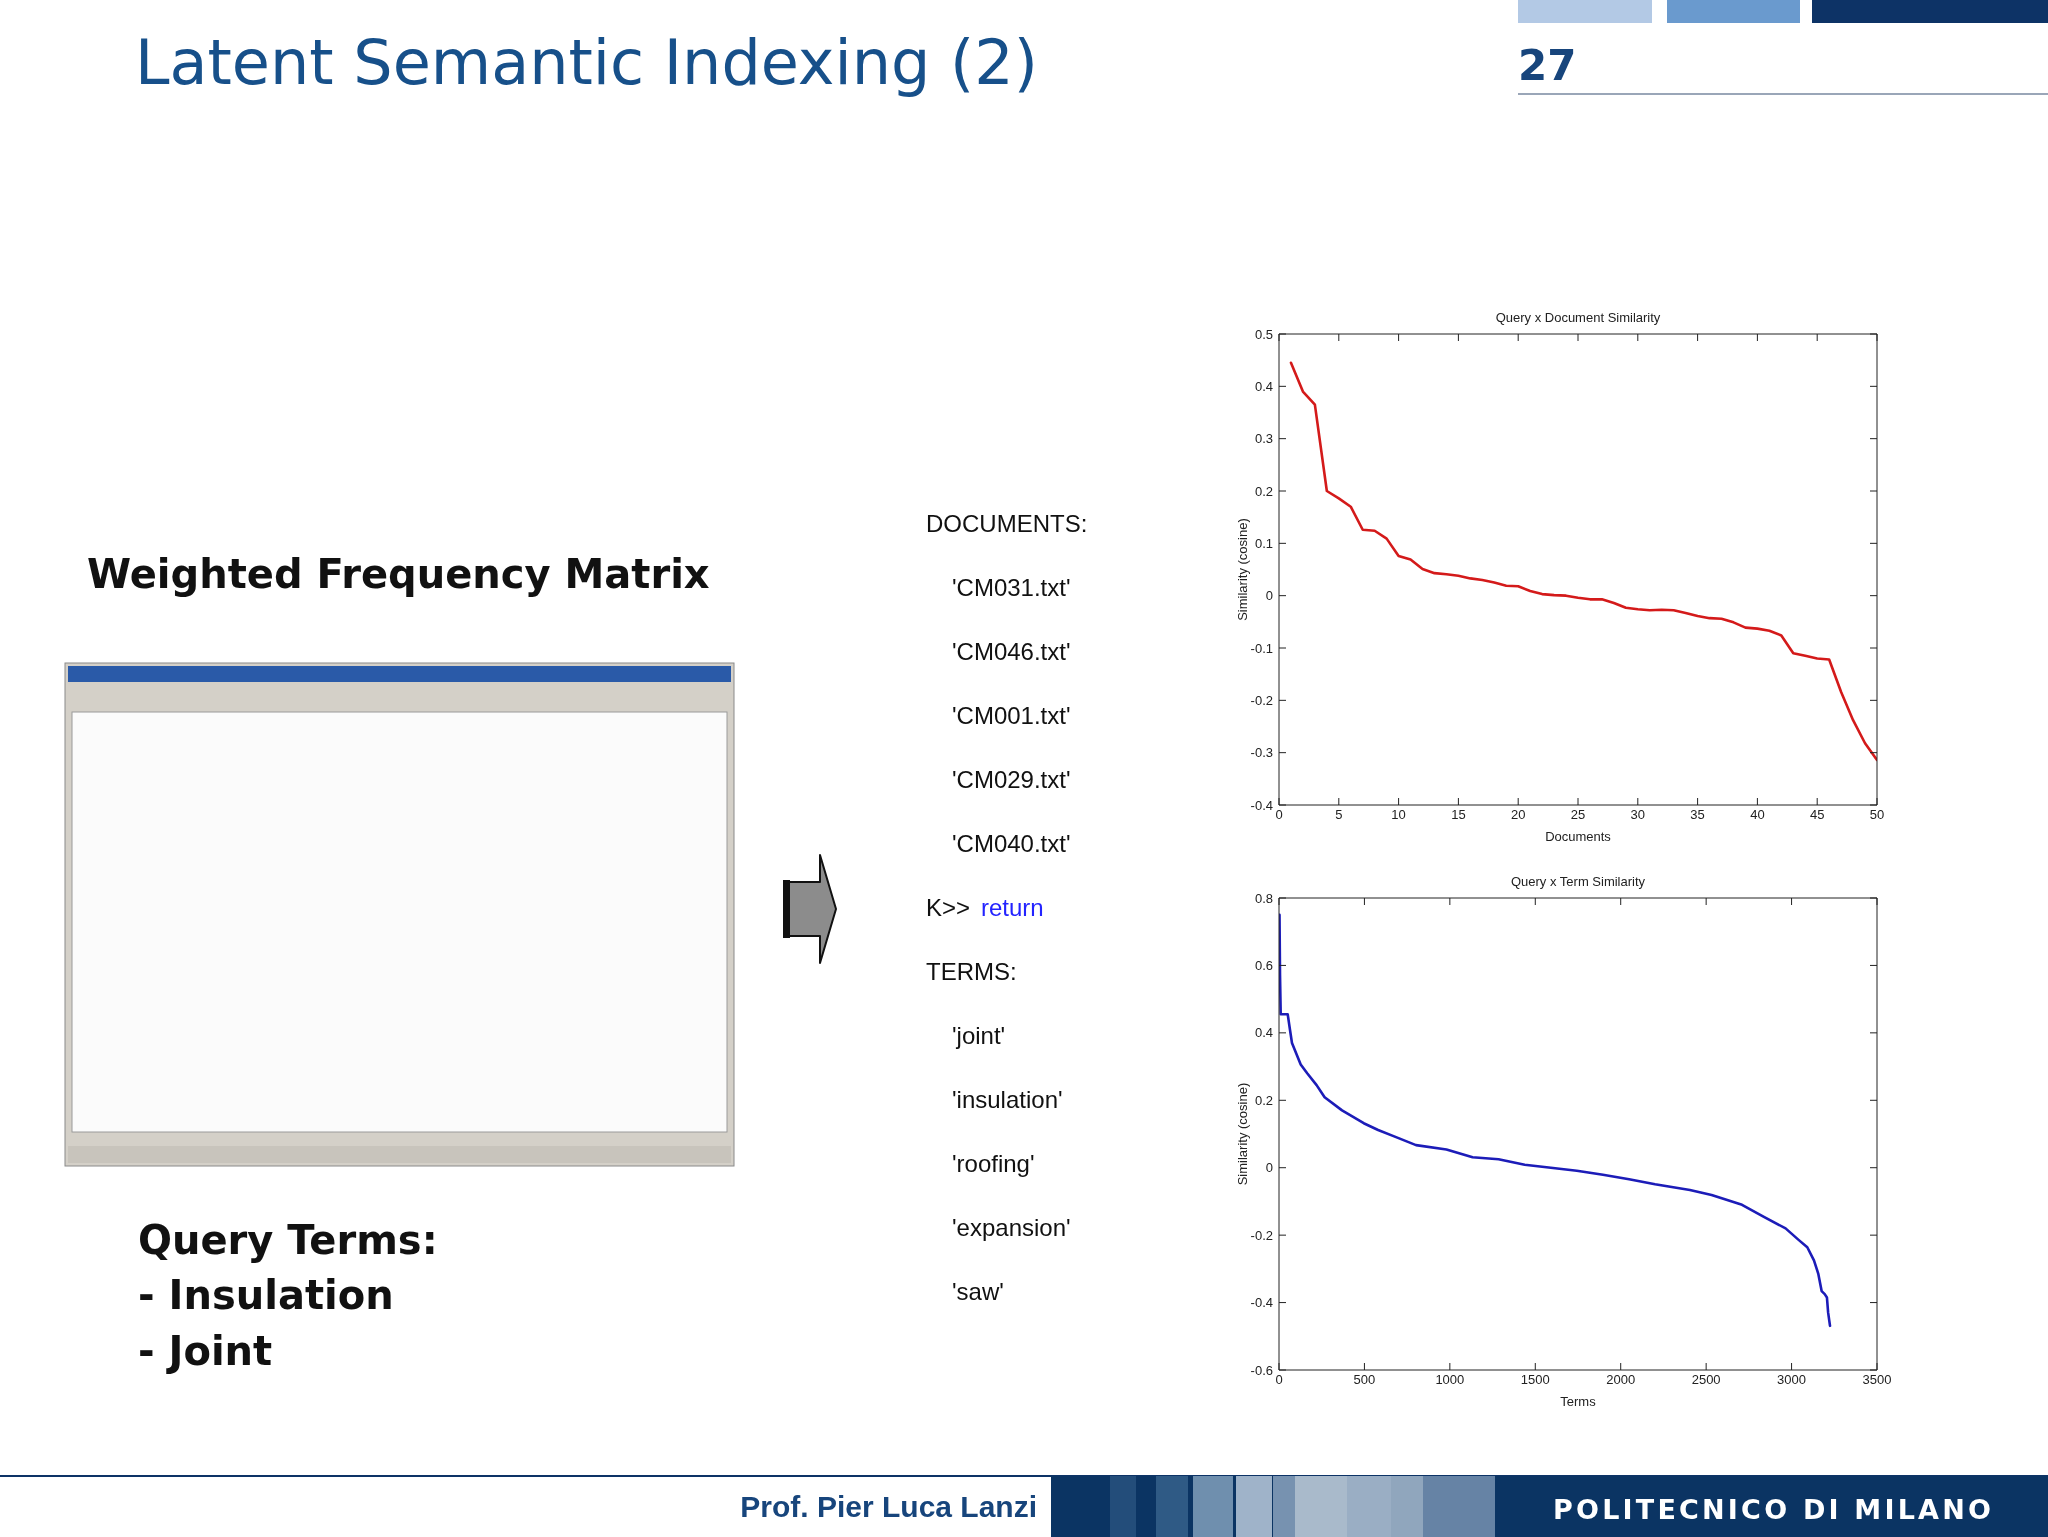 This screenshot has height=1537, width=2048. What do you see at coordinates (1697, 815) in the screenshot?
I see `x-tick-label: 35` at bounding box center [1697, 815].